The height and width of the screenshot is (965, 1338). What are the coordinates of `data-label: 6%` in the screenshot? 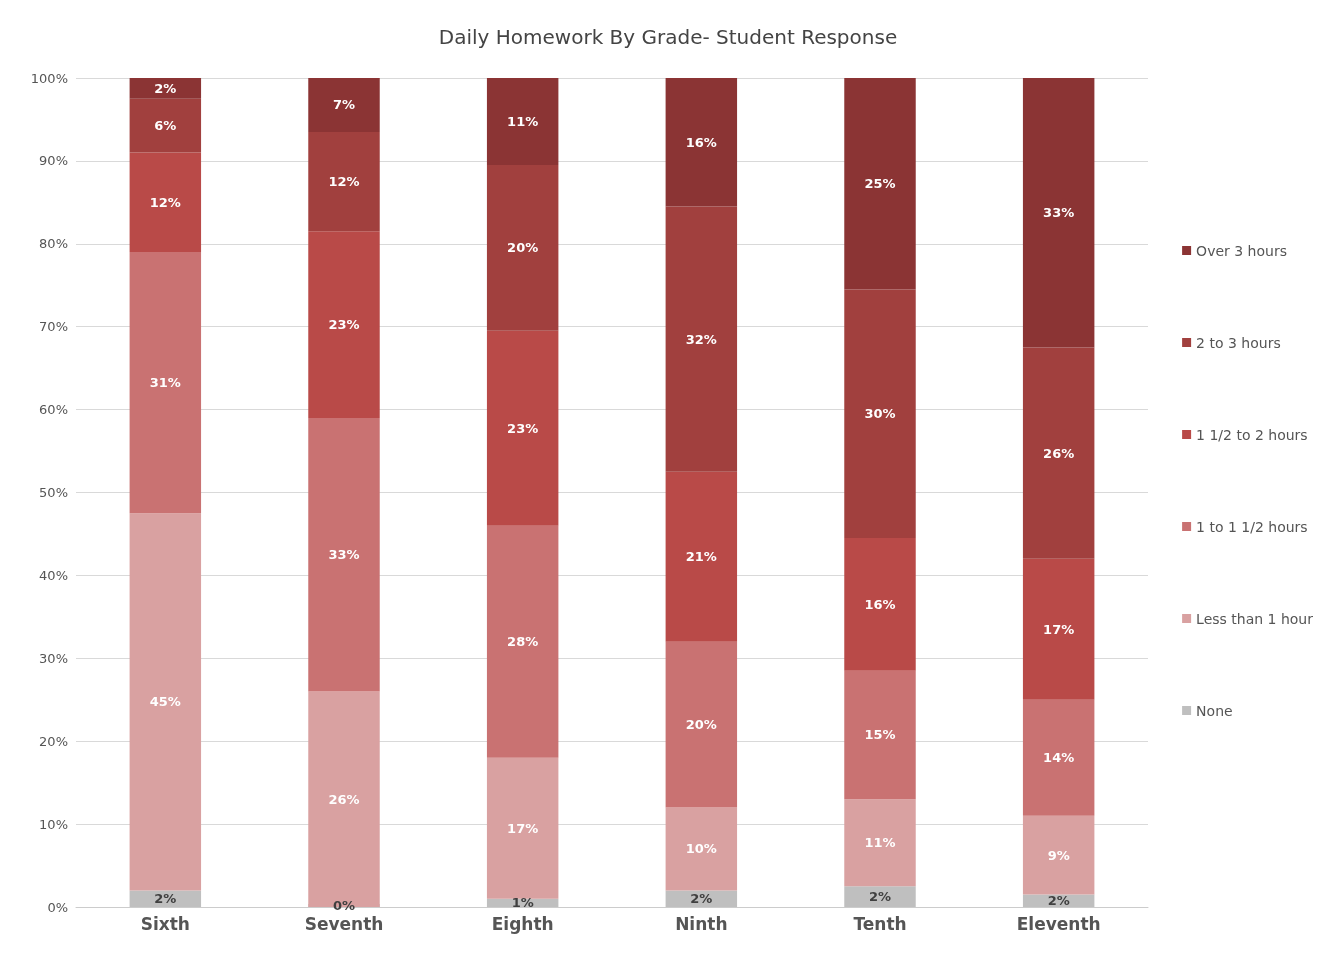 It's located at (165, 126).